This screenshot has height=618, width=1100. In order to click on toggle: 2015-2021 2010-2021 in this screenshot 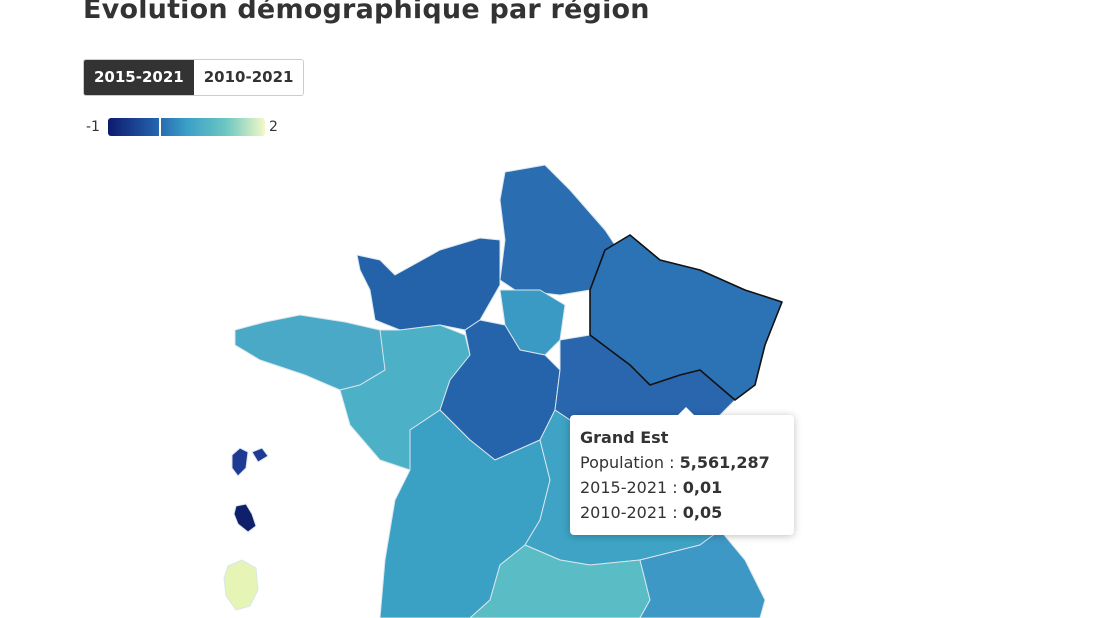, I will do `click(194, 77)`.